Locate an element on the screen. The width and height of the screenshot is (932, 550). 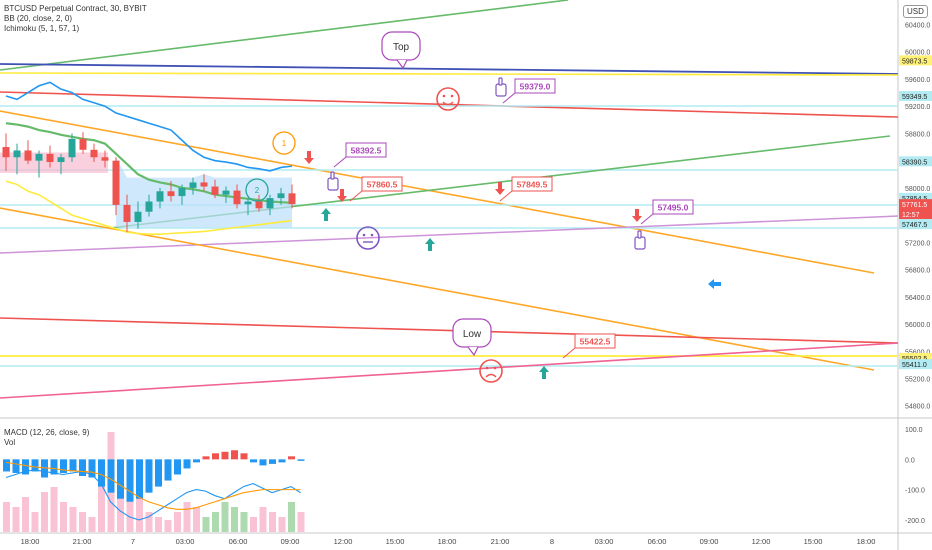
callout-text: Top is located at coordinates (401, 47).